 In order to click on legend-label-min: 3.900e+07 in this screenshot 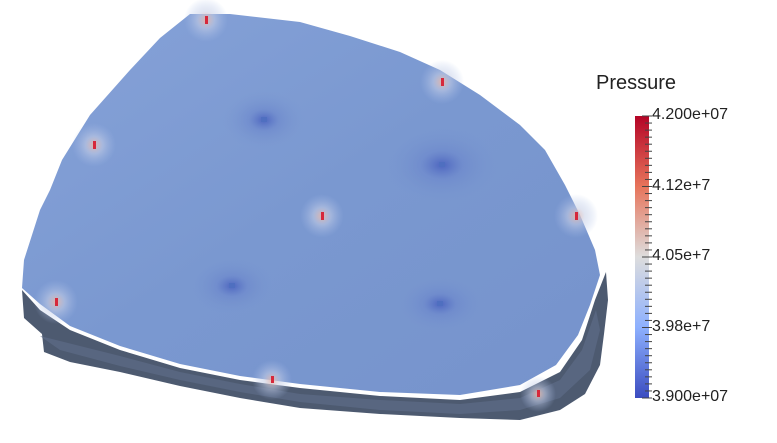, I will do `click(690, 396)`.